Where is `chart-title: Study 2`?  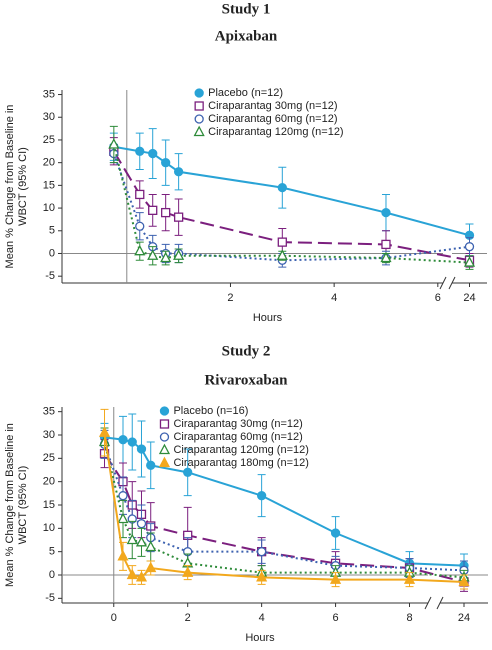
chart-title: Study 2 is located at coordinates (246, 351).